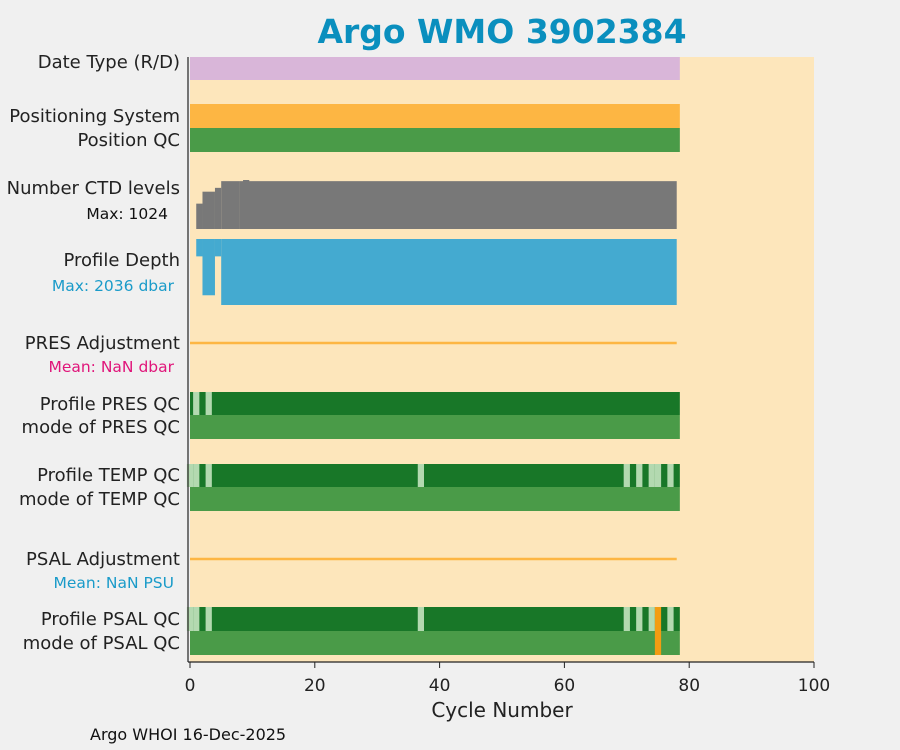 Image resolution: width=900 pixels, height=750 pixels. I want to click on chart-title: Argo WMO 3902384, so click(502, 31).